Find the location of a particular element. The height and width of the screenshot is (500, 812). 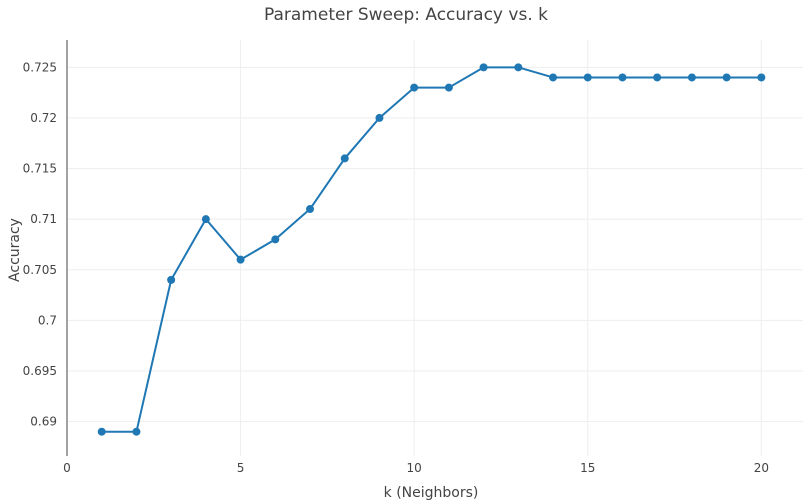

y-tick-label-3: 0.705 is located at coordinates (40, 270).